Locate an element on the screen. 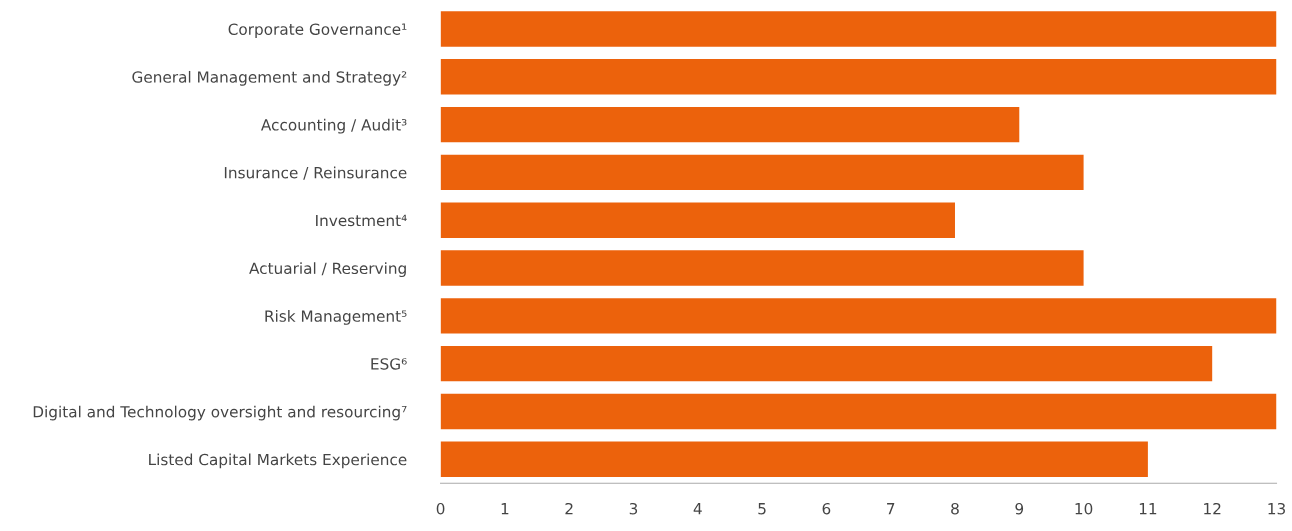 Image resolution: width=1292 pixels, height=531 pixels. x-tick-label: 0 is located at coordinates (440, 508).